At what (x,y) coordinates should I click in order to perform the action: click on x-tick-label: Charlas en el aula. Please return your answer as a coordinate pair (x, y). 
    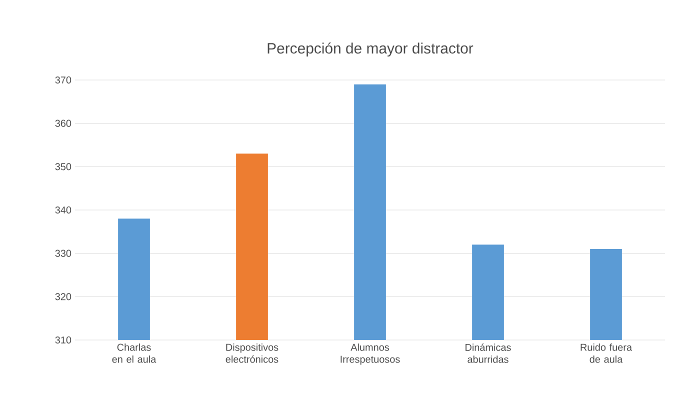
    Looking at the image, I should click on (134, 353).